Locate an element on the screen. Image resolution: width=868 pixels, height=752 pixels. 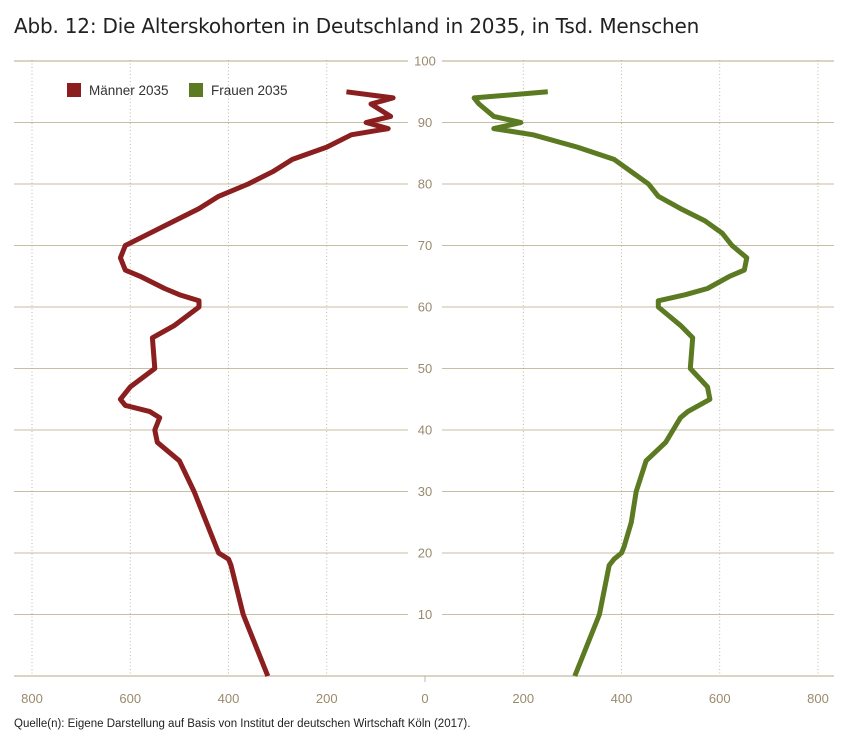
legend-item-maenner: Männer 2035 is located at coordinates (118, 90).